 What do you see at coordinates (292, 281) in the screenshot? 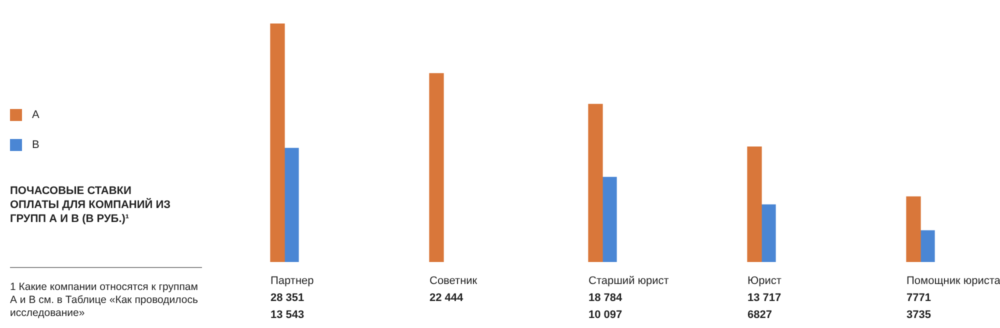
I see `x-tick-label: Партнер` at bounding box center [292, 281].